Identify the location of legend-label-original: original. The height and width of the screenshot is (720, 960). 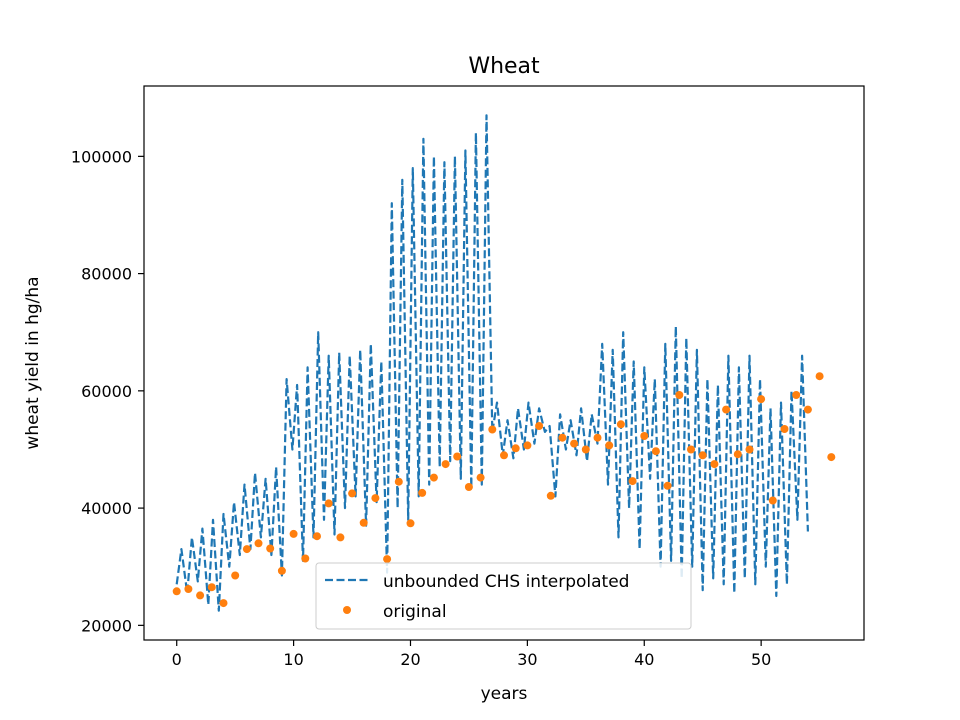
(415, 612).